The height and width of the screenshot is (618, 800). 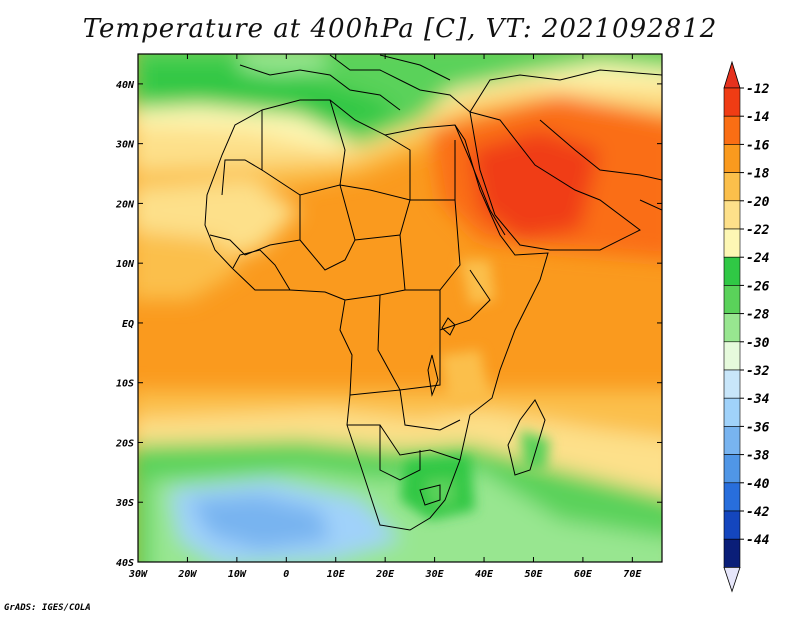 What do you see at coordinates (125, 85) in the screenshot?
I see `lat-tick-label: 40N` at bounding box center [125, 85].